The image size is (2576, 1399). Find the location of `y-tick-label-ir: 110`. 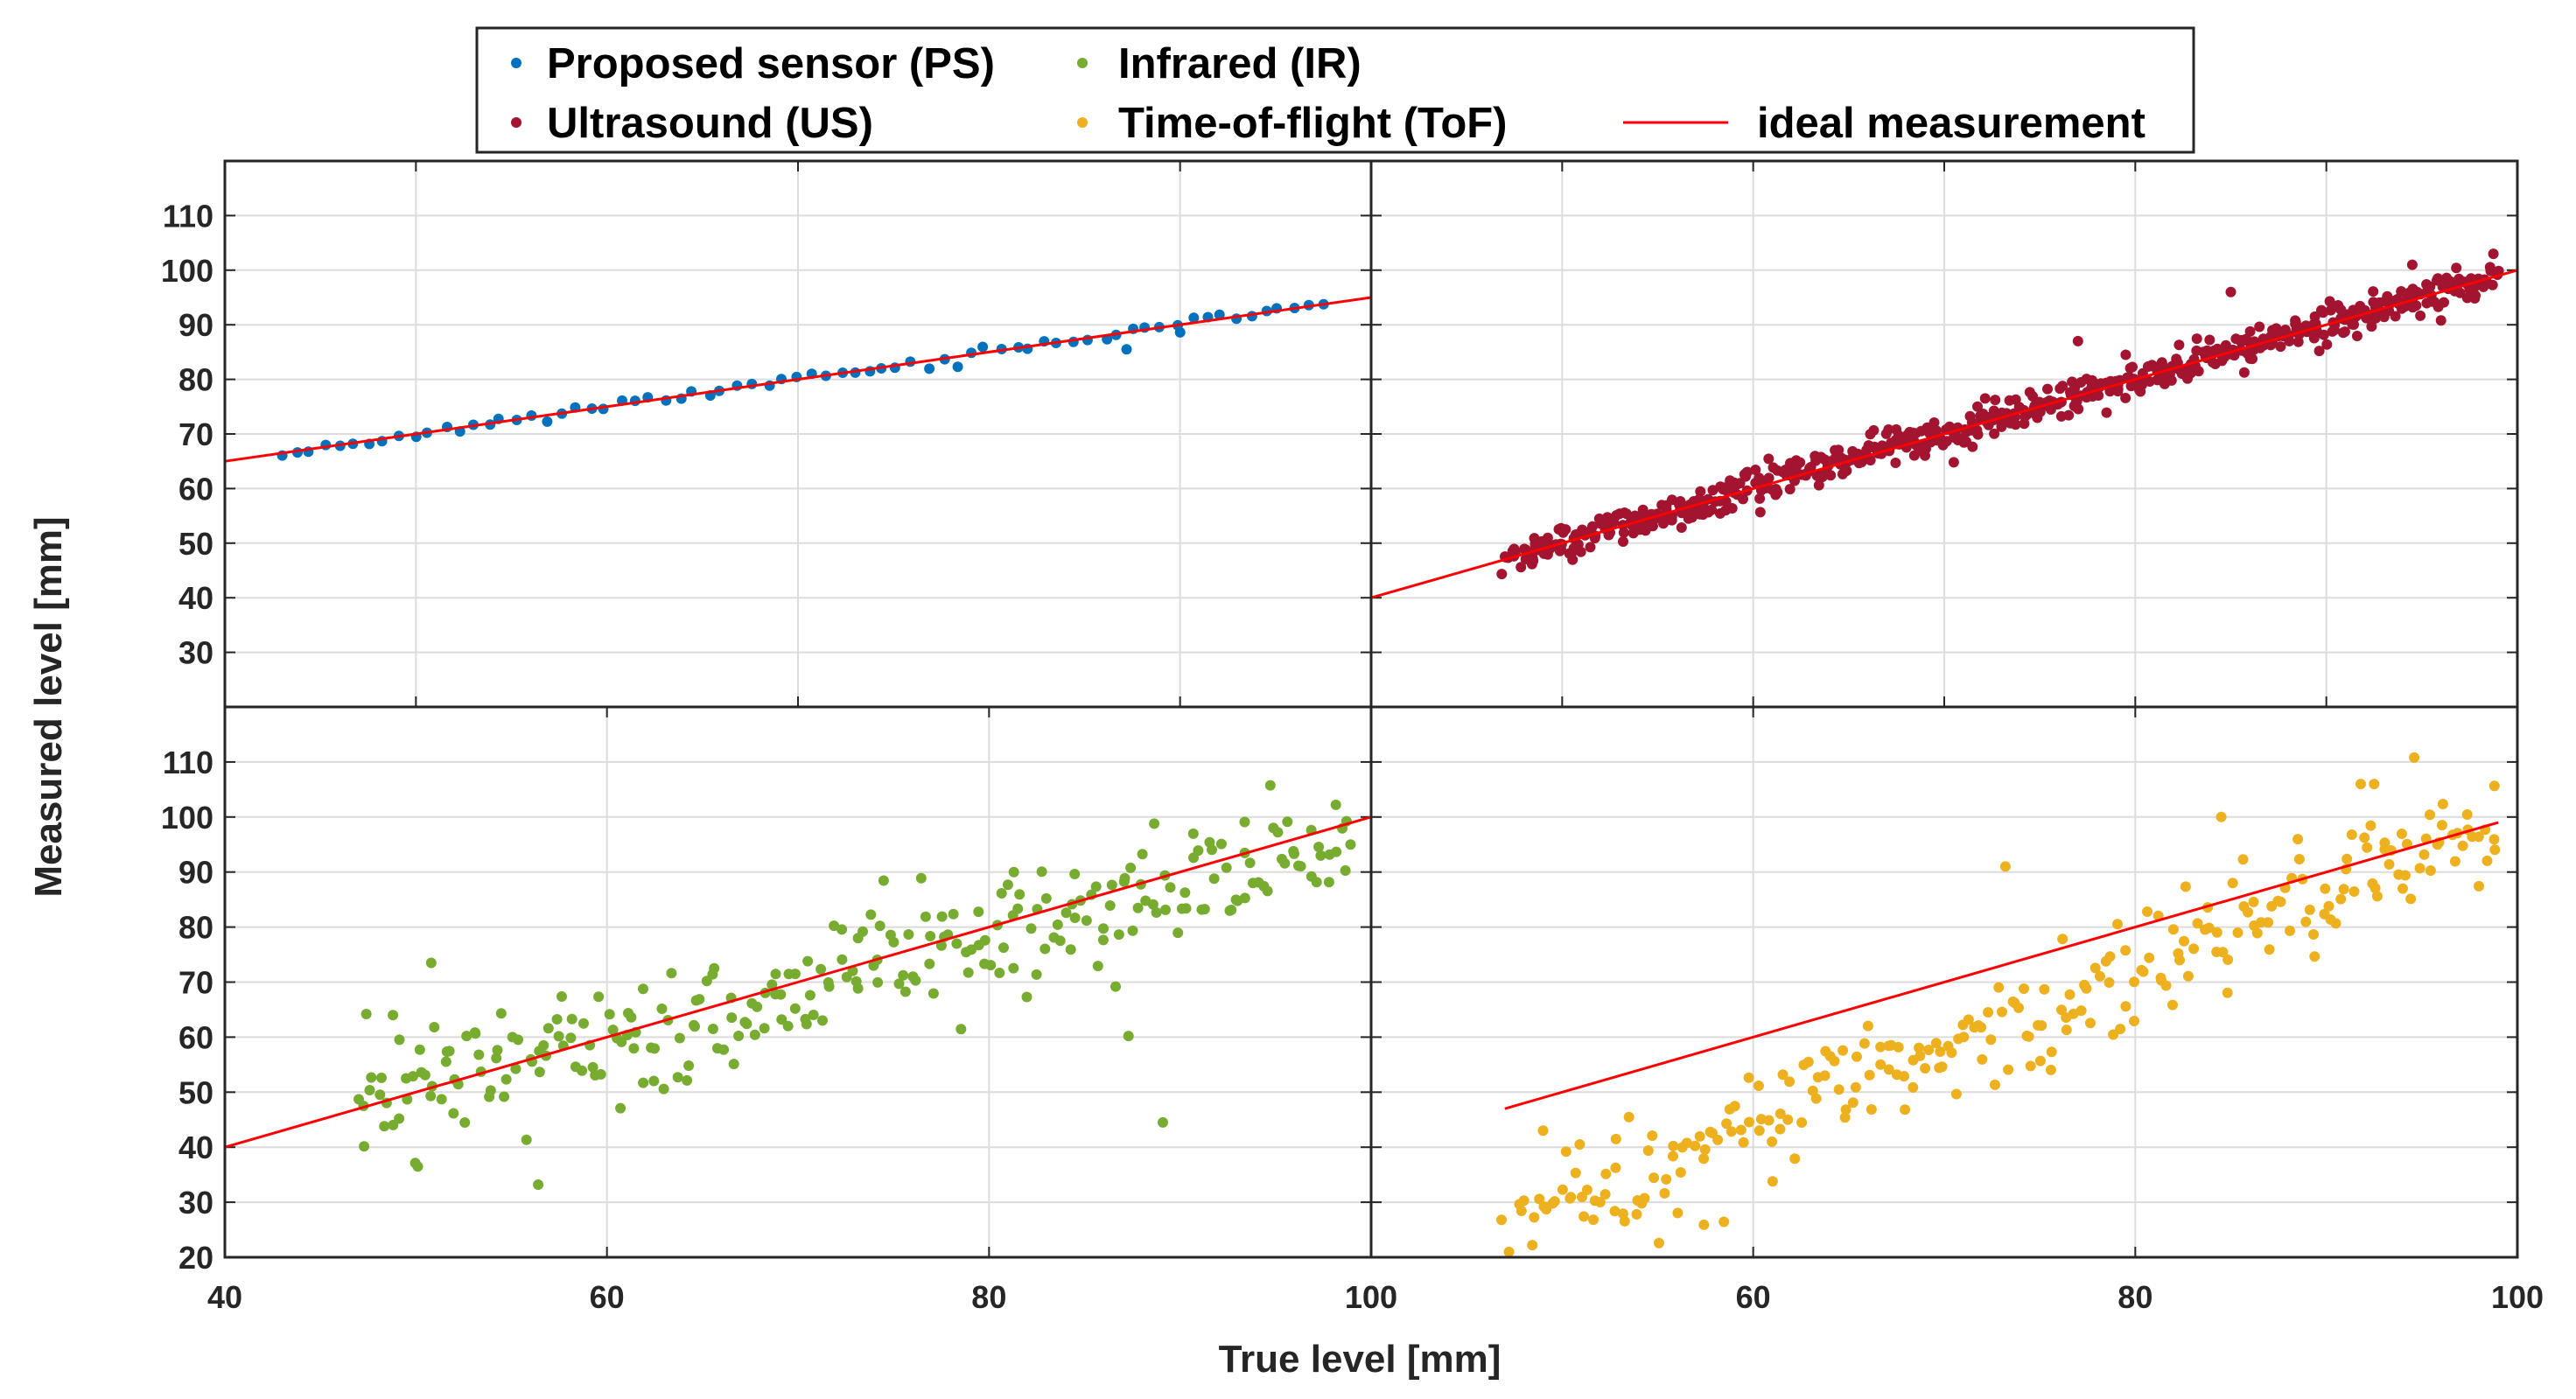

y-tick-label-ir: 110 is located at coordinates (188, 762).